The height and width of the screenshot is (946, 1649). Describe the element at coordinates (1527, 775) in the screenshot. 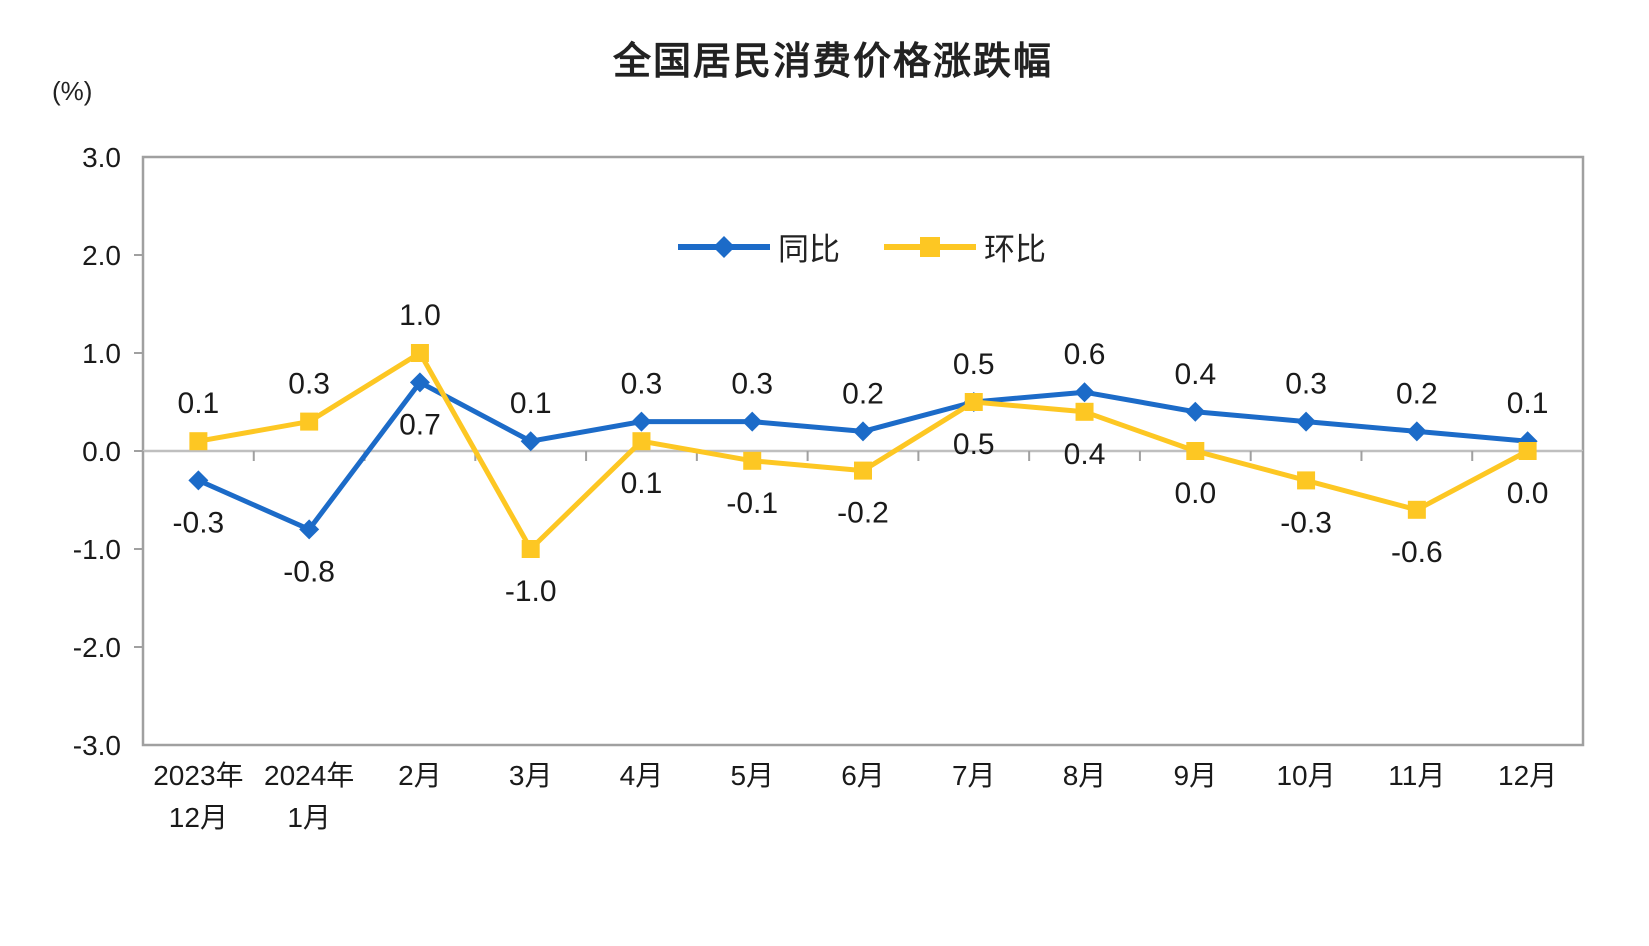

I see `x-axis-category-label: 12月` at that location.